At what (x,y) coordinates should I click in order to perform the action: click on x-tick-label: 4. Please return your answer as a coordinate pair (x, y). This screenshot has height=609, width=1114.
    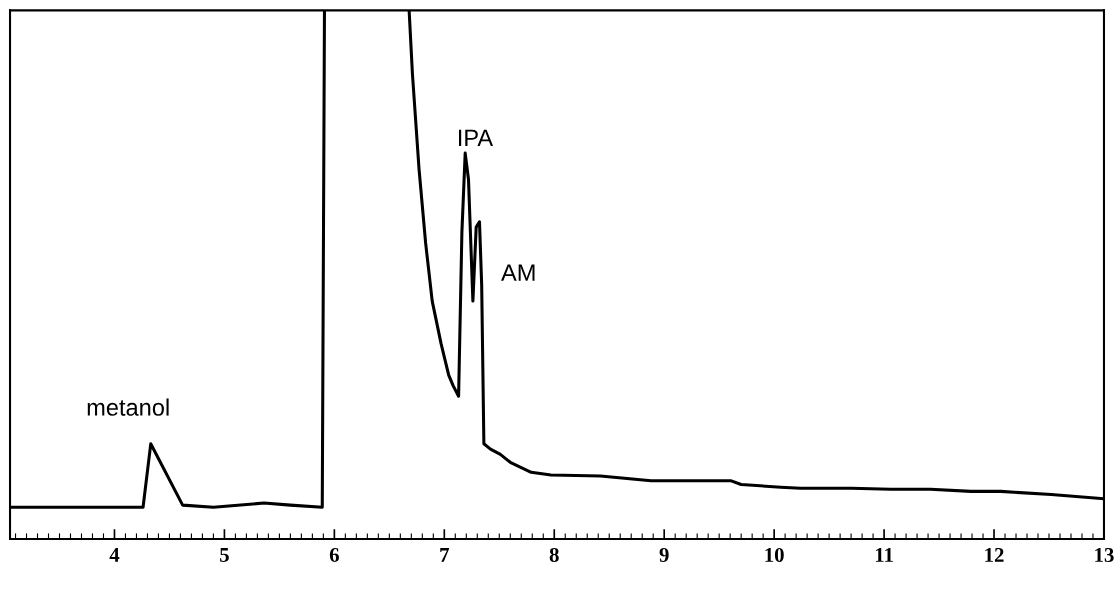
    Looking at the image, I should click on (114, 555).